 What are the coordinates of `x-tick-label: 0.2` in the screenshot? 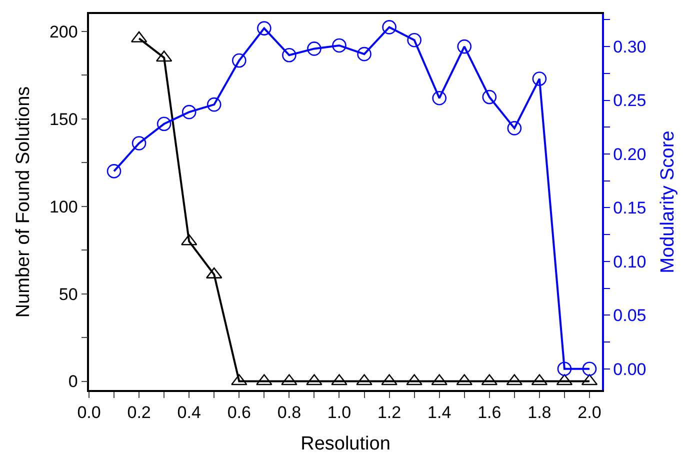 It's located at (139, 412).